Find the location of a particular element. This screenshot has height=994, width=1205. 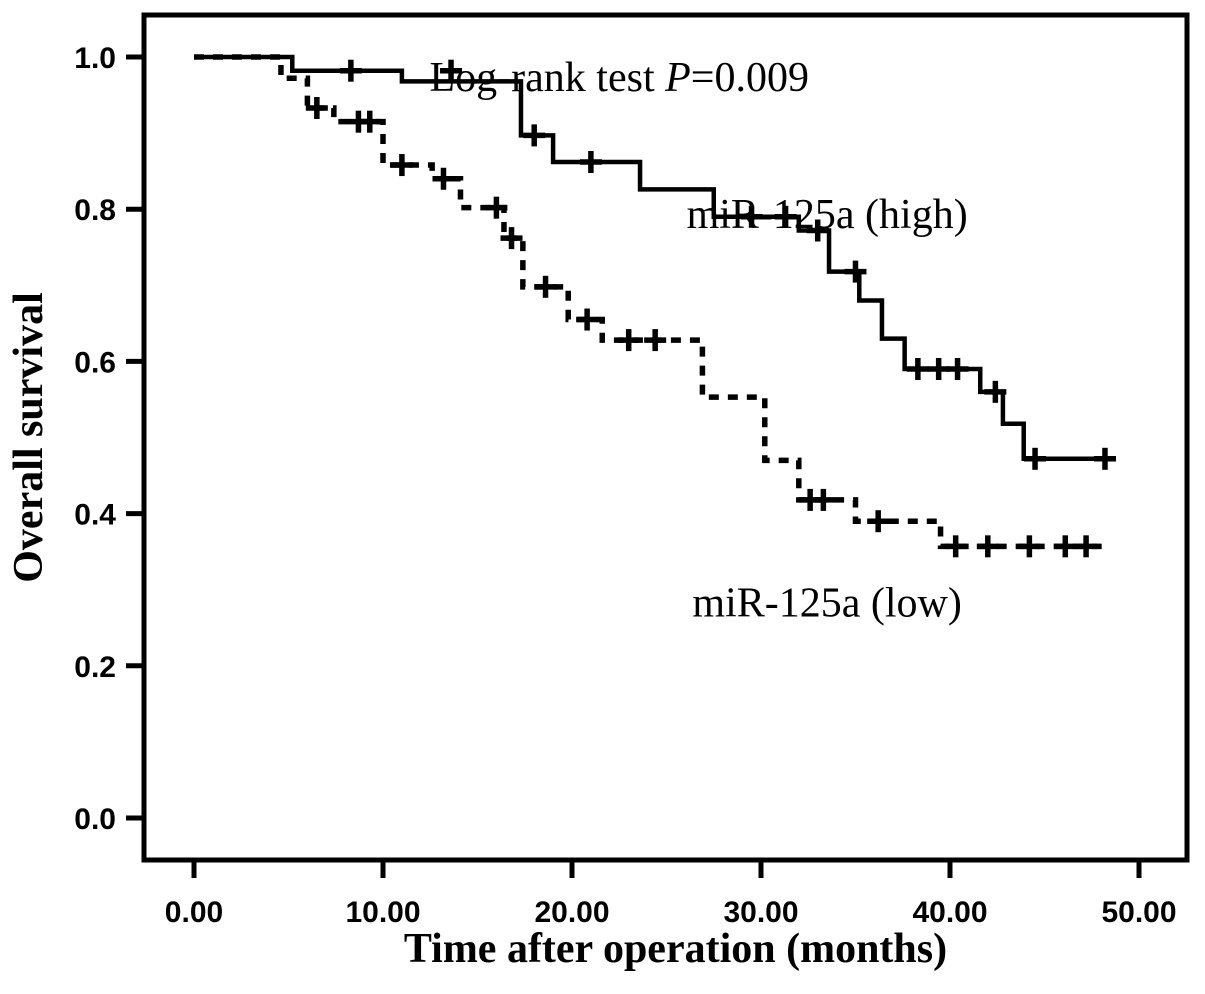

p-value: =0.009 is located at coordinates (750, 78).